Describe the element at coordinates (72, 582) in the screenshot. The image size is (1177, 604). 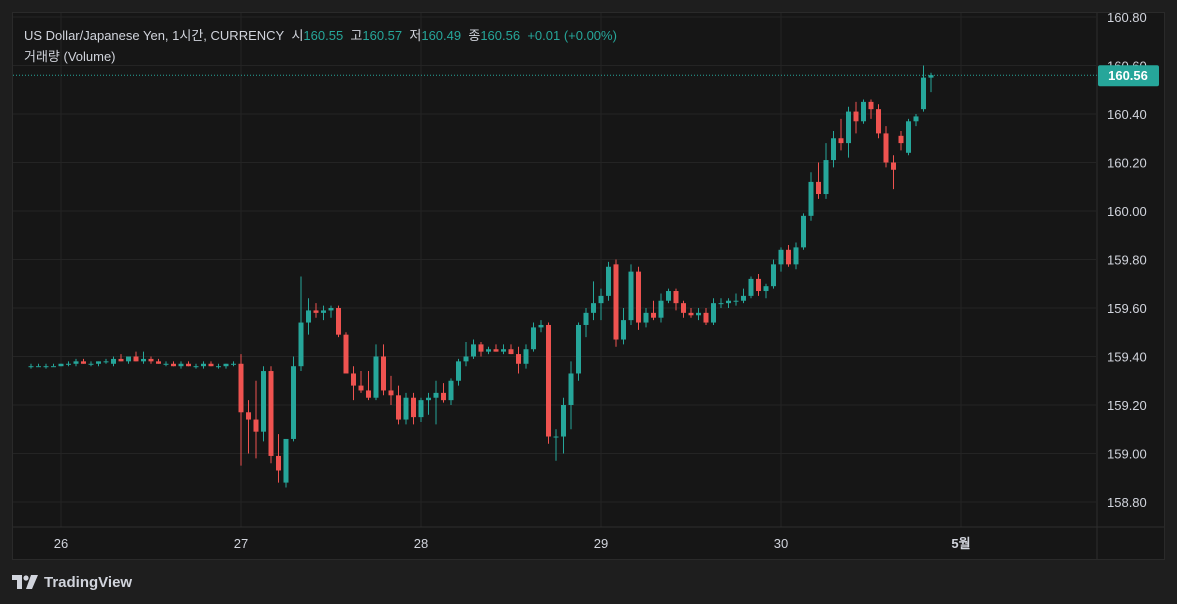
I see `tradingview-brand: TradingView` at that location.